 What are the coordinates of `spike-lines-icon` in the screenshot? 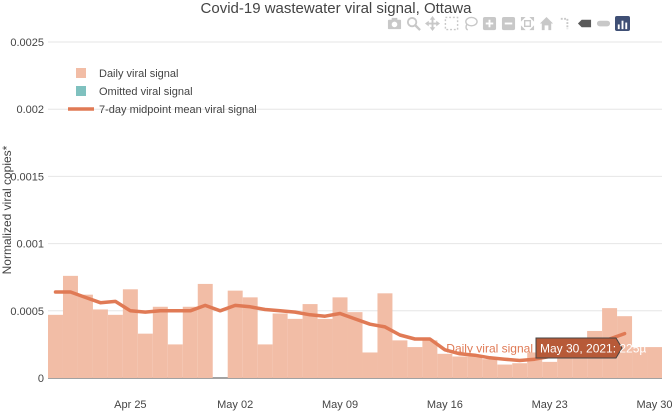 It's located at (565, 23).